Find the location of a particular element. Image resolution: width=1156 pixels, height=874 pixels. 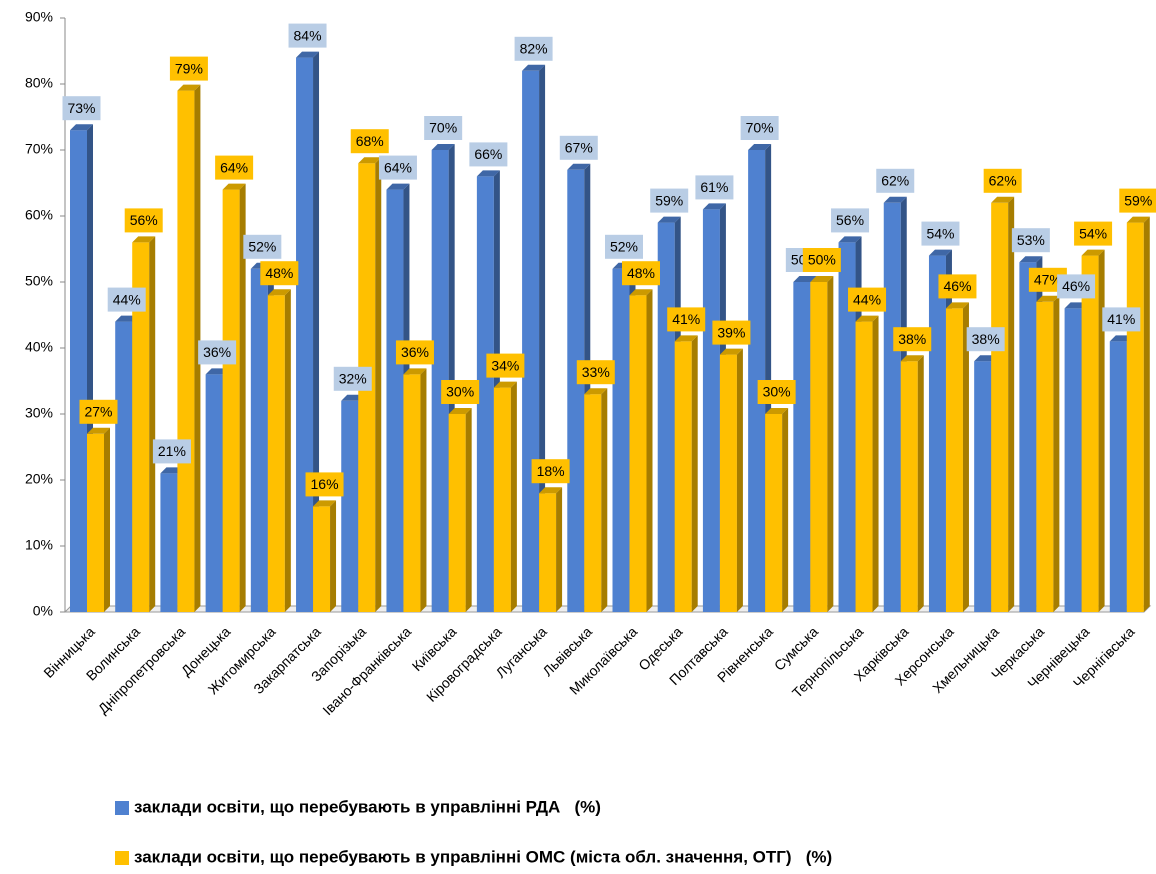

value-label: 47% is located at coordinates (1048, 280).